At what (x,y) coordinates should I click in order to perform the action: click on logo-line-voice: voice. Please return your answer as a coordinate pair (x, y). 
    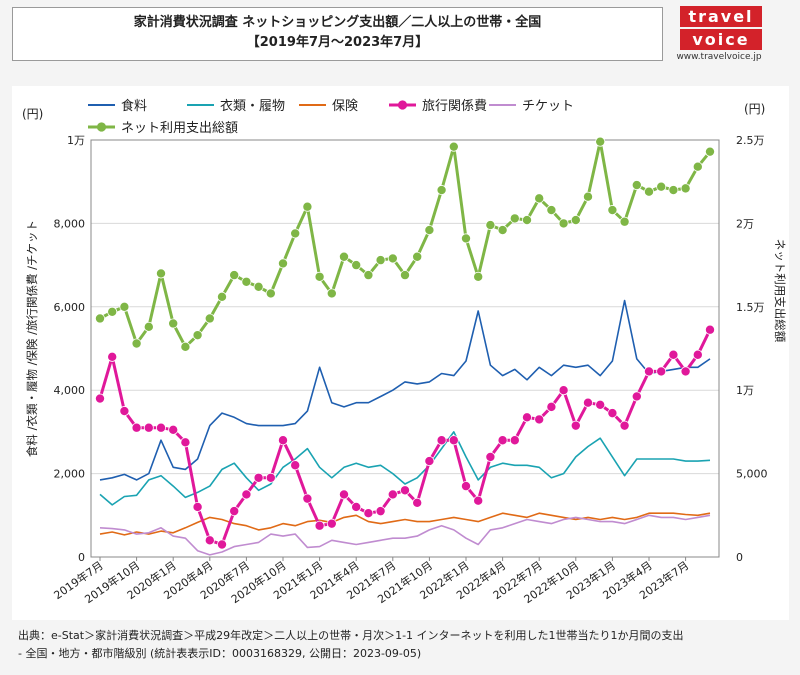
    Looking at the image, I should click on (721, 39).